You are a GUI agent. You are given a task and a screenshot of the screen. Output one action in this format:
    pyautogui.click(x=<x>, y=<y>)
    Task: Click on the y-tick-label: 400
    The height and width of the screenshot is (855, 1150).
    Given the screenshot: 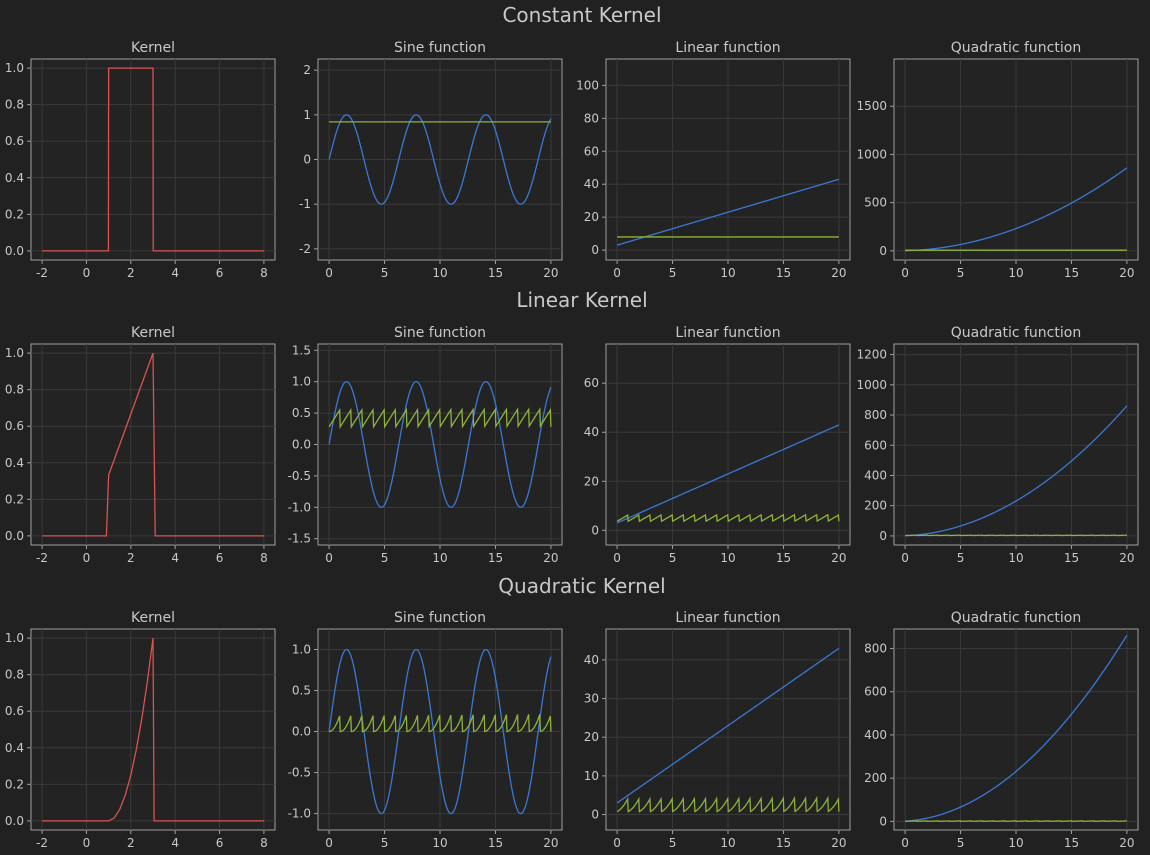 What is the action you would take?
    pyautogui.click(x=875, y=735)
    